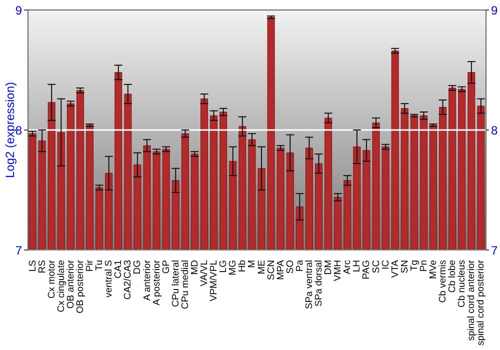 Image resolution: width=500 pixels, height=350 pixels. What do you see at coordinates (262, 267) in the screenshot?
I see `x-tick-label: ME` at bounding box center [262, 267].